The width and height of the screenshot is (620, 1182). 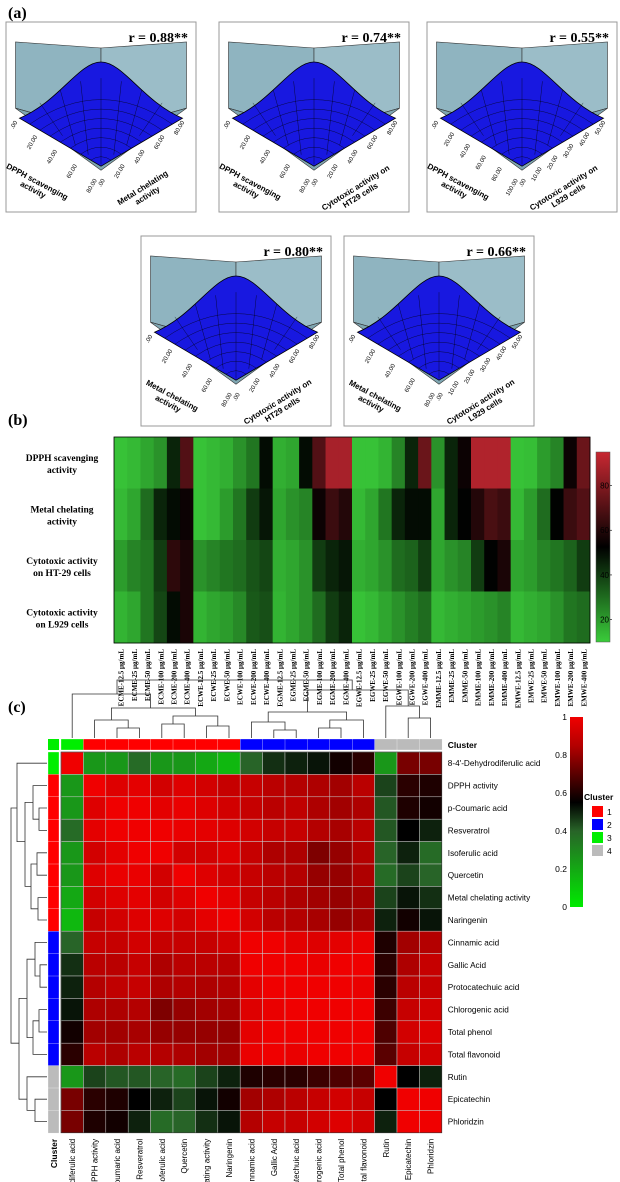 What do you see at coordinates (408, 1159) in the screenshot?
I see `heatmap-c-col-label: Epicatechin` at bounding box center [408, 1159].